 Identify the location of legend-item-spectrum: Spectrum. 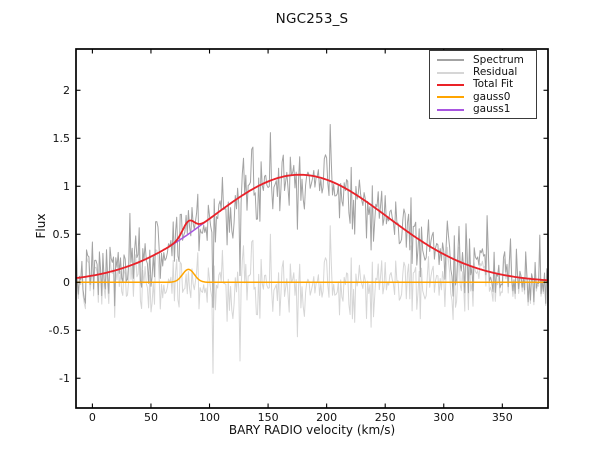
(486, 60).